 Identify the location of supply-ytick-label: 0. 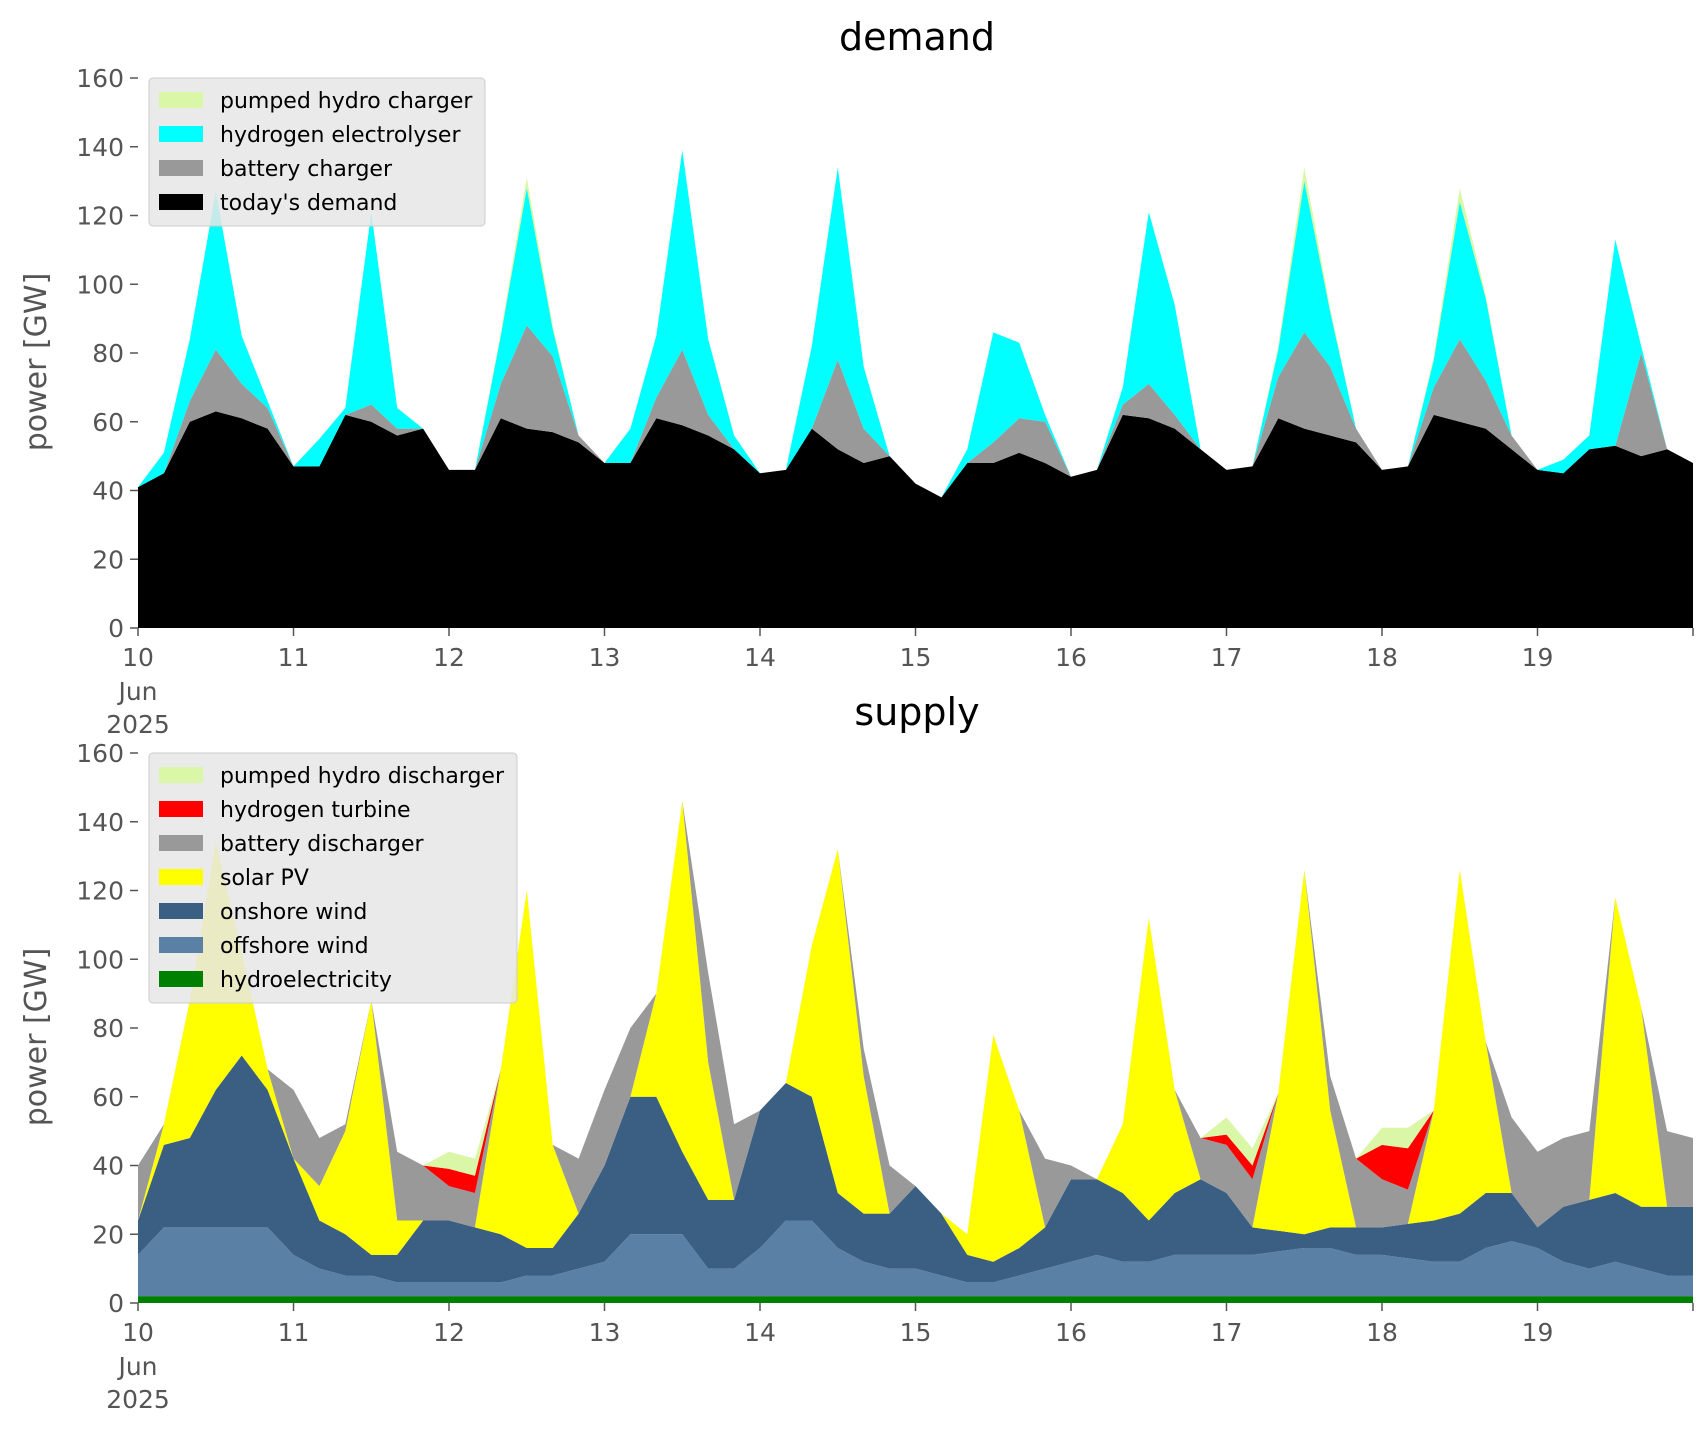
(116, 1303).